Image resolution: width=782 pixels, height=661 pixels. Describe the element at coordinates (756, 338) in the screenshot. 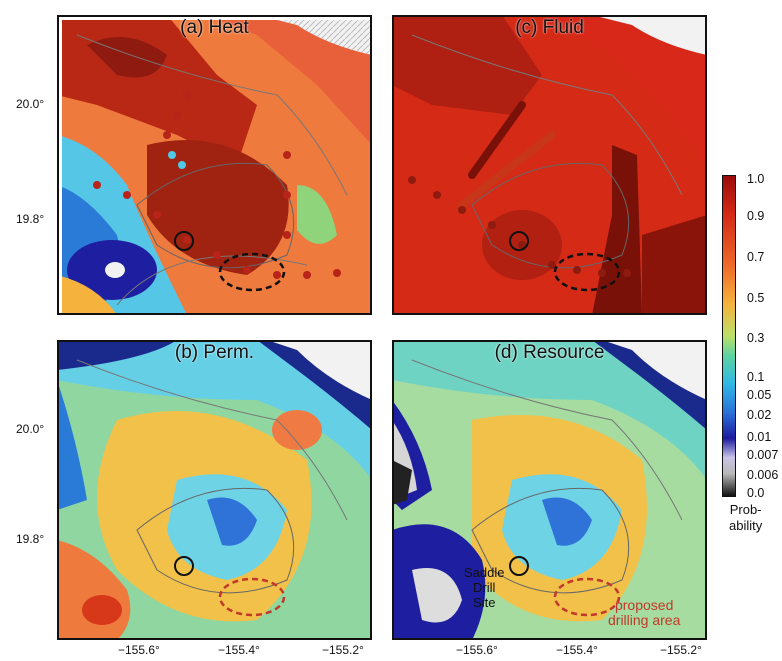

I see `colorbar-tick-label: 0.3` at that location.